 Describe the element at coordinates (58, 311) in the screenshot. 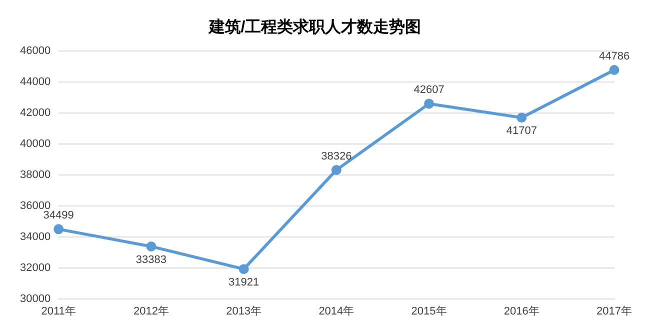

I see `x-tick-label: 2011年` at that location.